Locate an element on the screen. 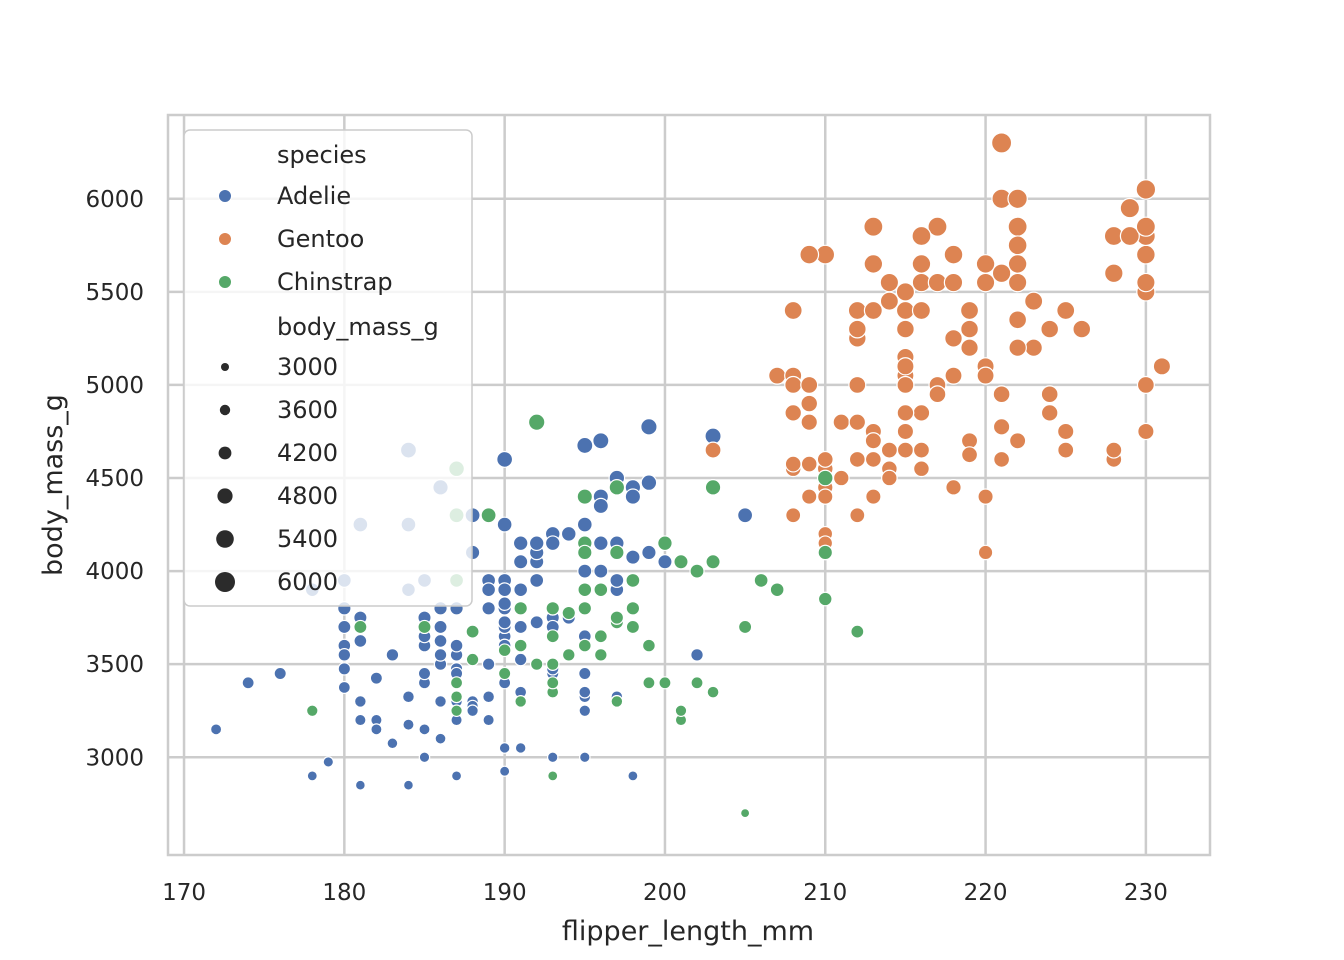 This screenshot has height=960, width=1344. y-tick-label: 6000 is located at coordinates (114, 200).